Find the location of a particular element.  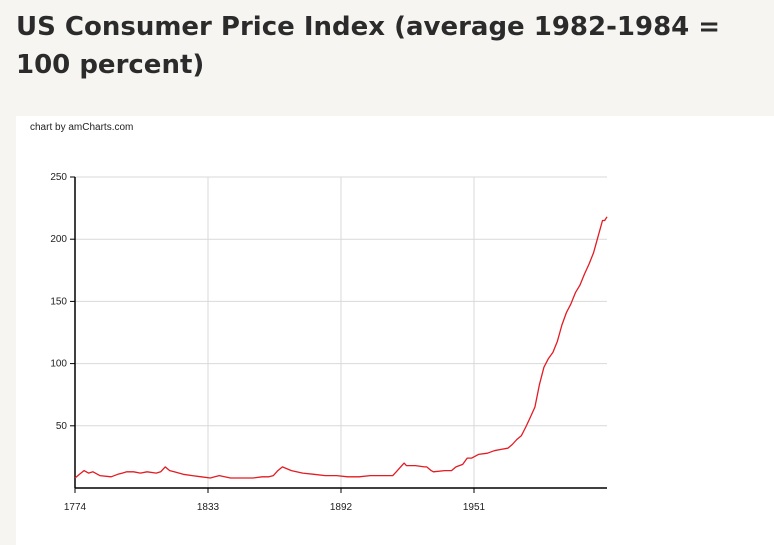

x-tick-label: 1951 is located at coordinates (474, 507).